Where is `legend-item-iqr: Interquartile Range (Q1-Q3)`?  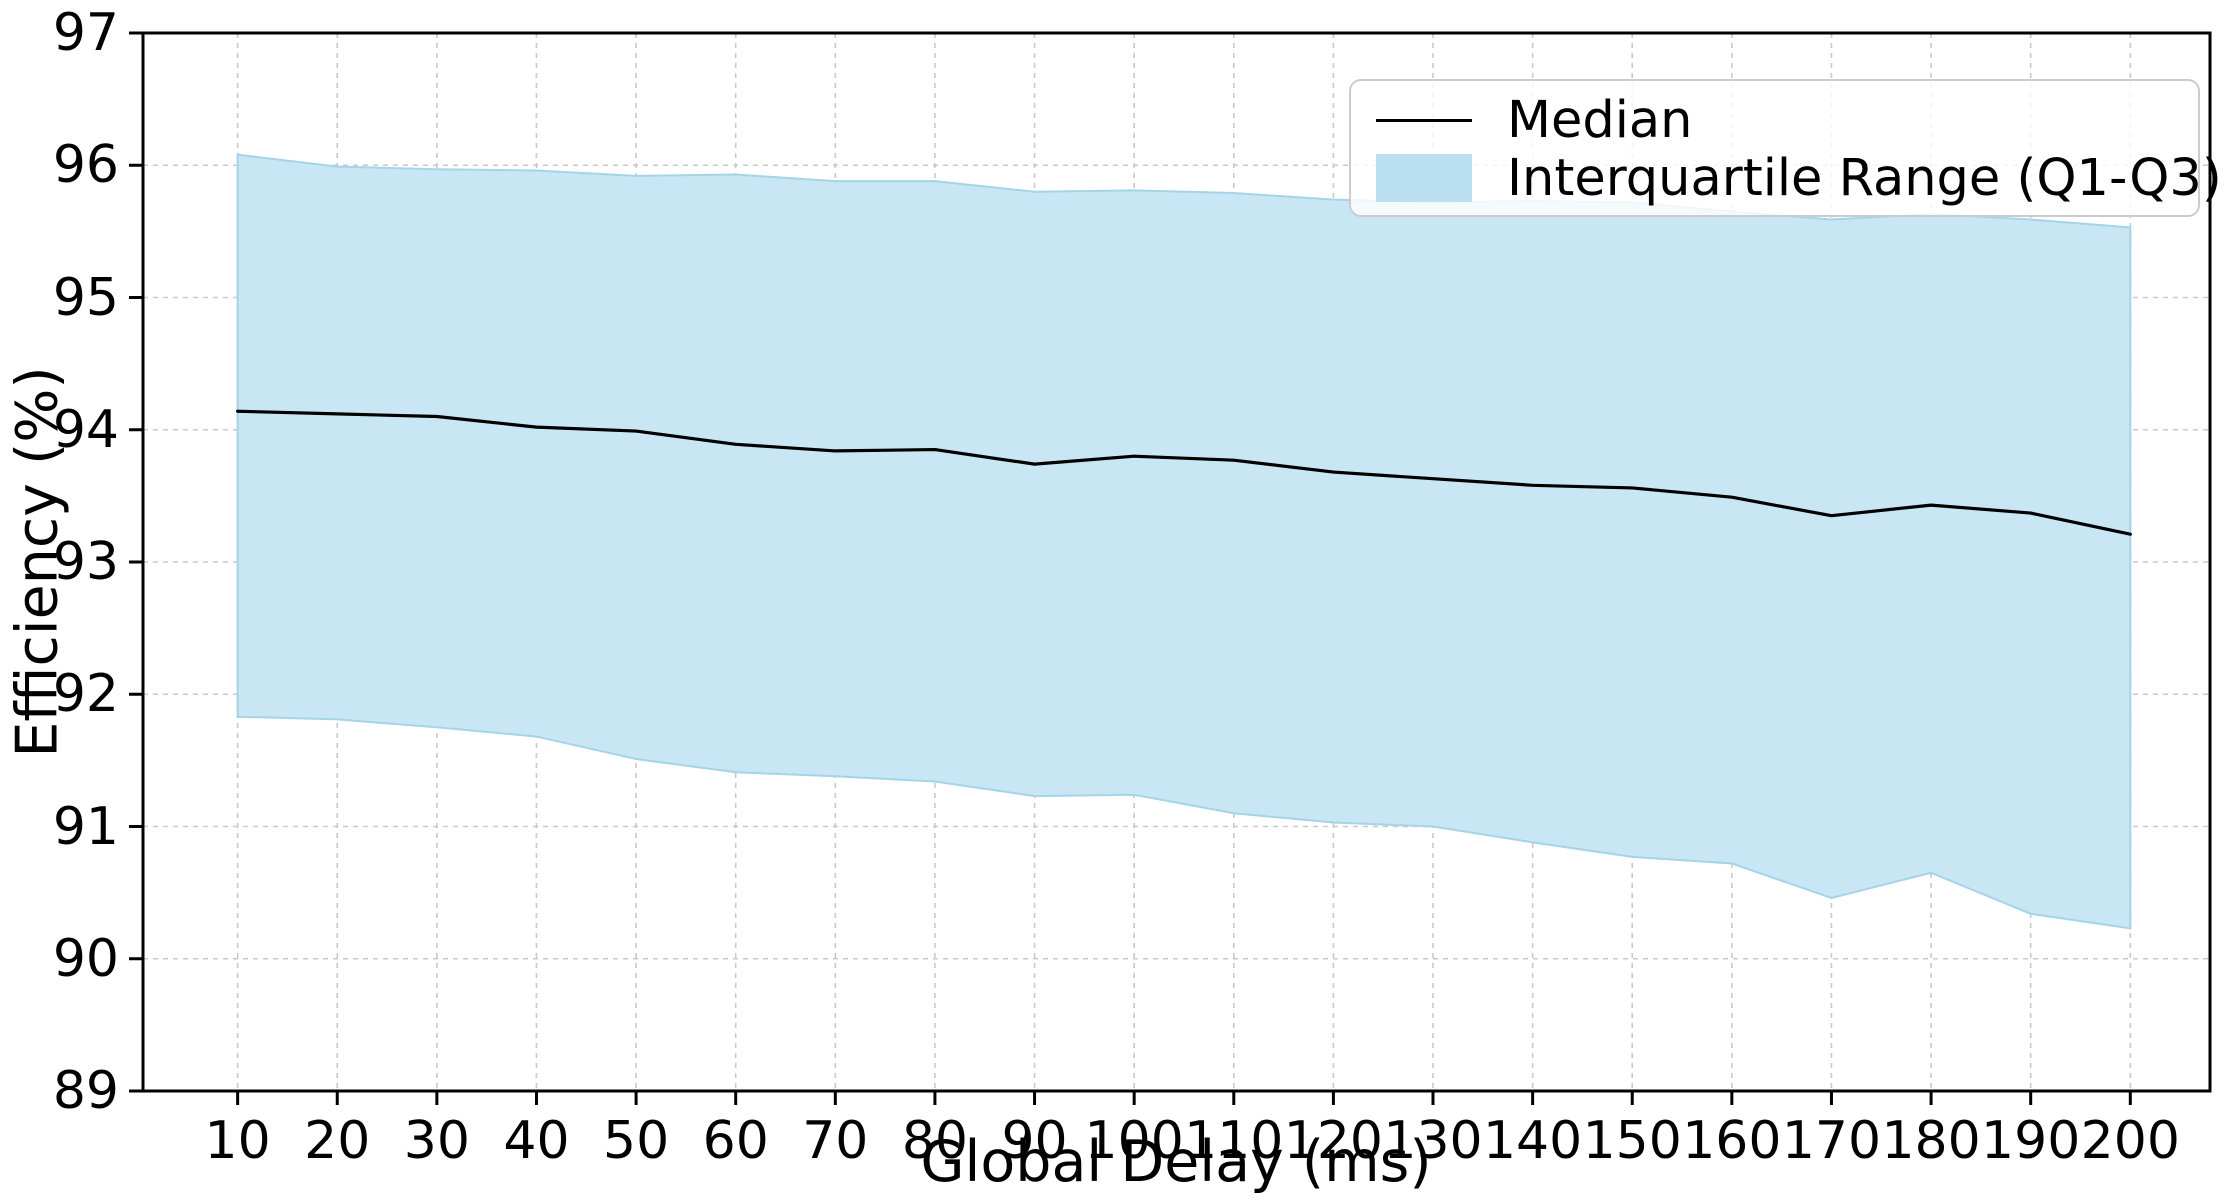 legend-item-iqr: Interquartile Range (Q1-Q3) is located at coordinates (1798, 178).